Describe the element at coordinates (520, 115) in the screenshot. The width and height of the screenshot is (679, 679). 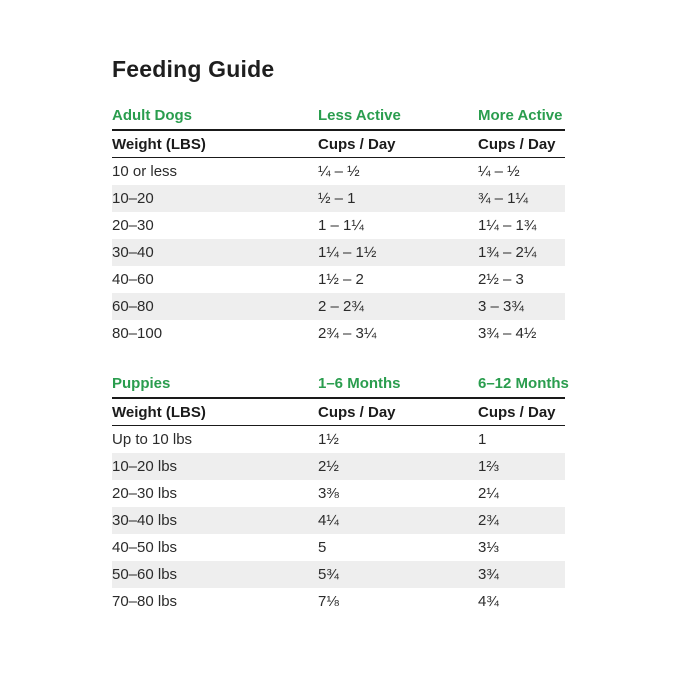
I see `column-header-more-active: More Active` at that location.